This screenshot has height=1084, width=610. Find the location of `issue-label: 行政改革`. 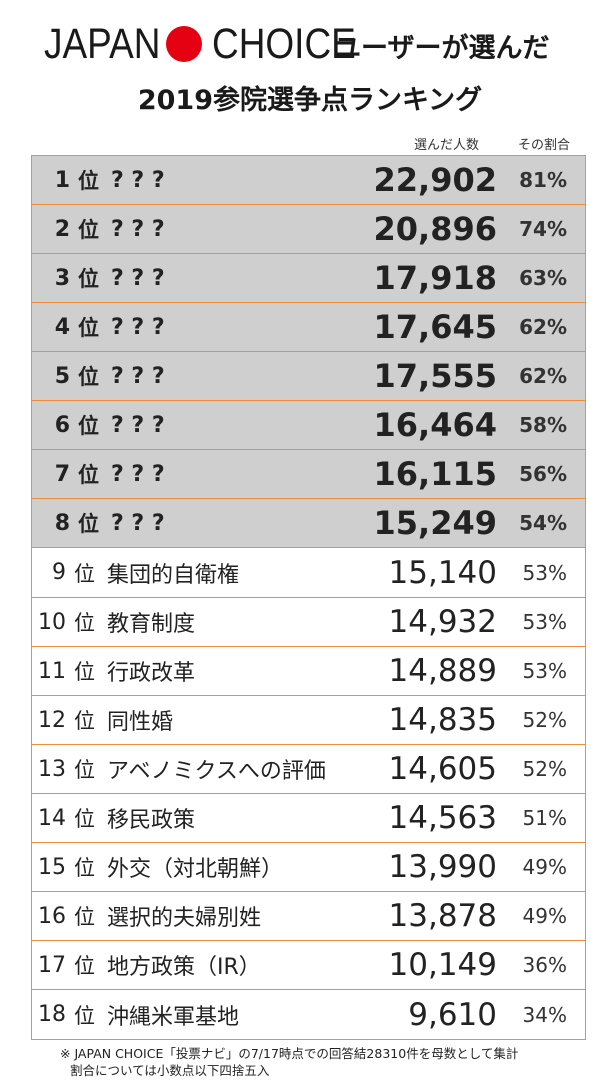

issue-label: 行政改革 is located at coordinates (151, 673).